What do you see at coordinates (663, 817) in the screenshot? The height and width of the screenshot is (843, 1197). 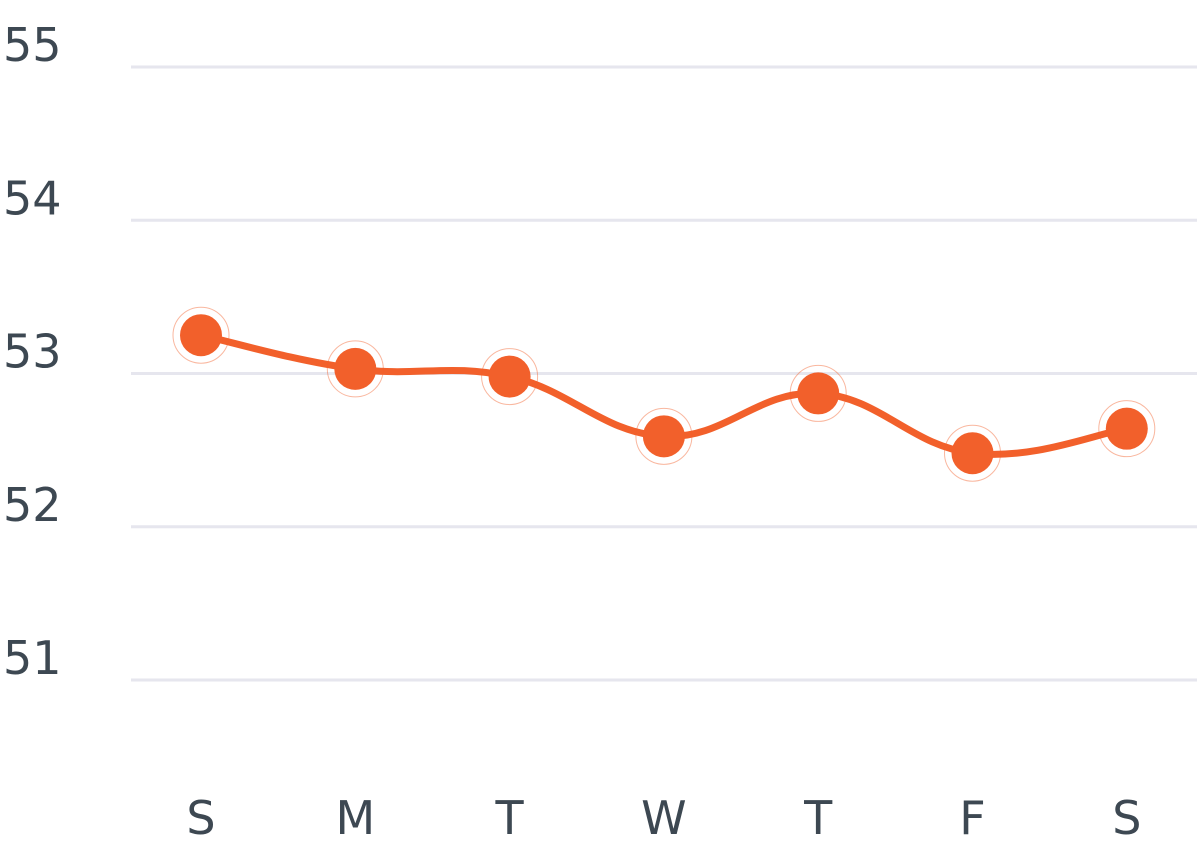 I see `x-tick-label: W` at bounding box center [663, 817].